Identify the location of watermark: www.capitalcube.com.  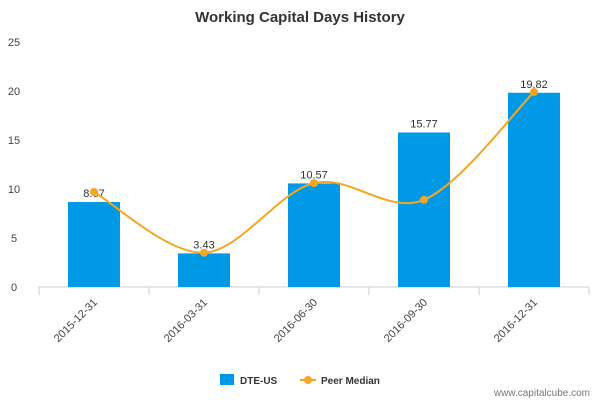
(541, 393).